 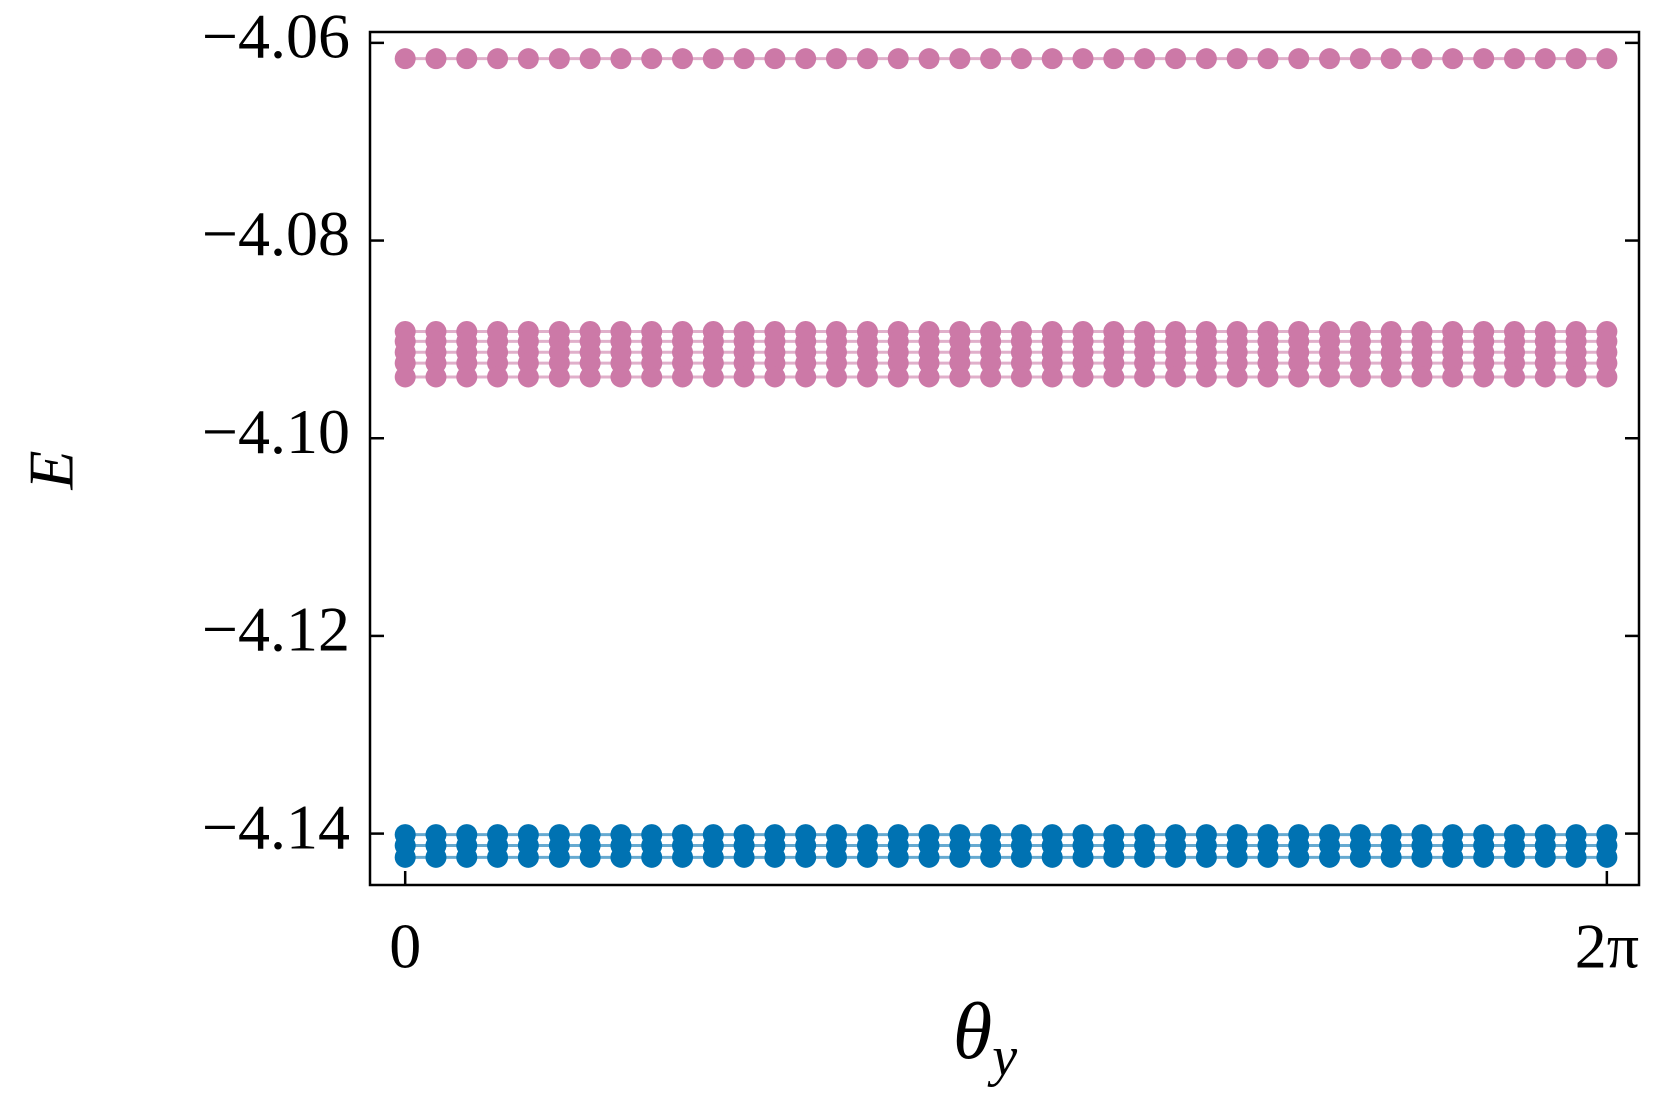 What do you see at coordinates (276, 431) in the screenshot?
I see `y-tick-label: −4.10` at bounding box center [276, 431].